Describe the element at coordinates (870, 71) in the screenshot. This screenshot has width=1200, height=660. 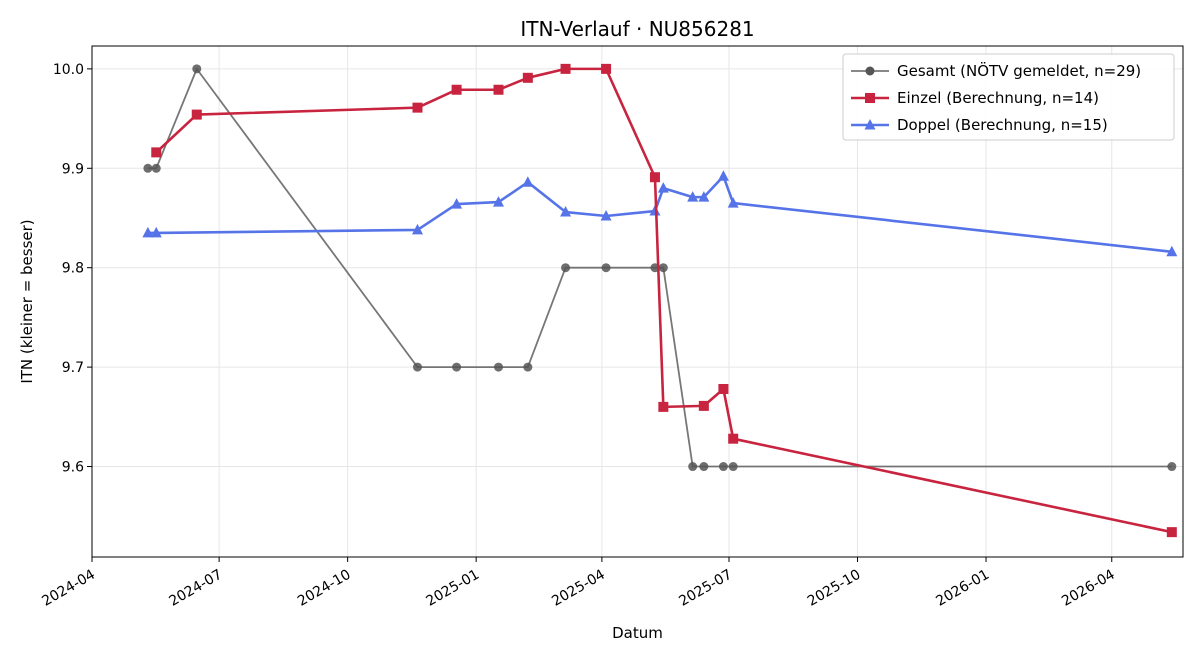
I see `legend-marker-gesamt` at that location.